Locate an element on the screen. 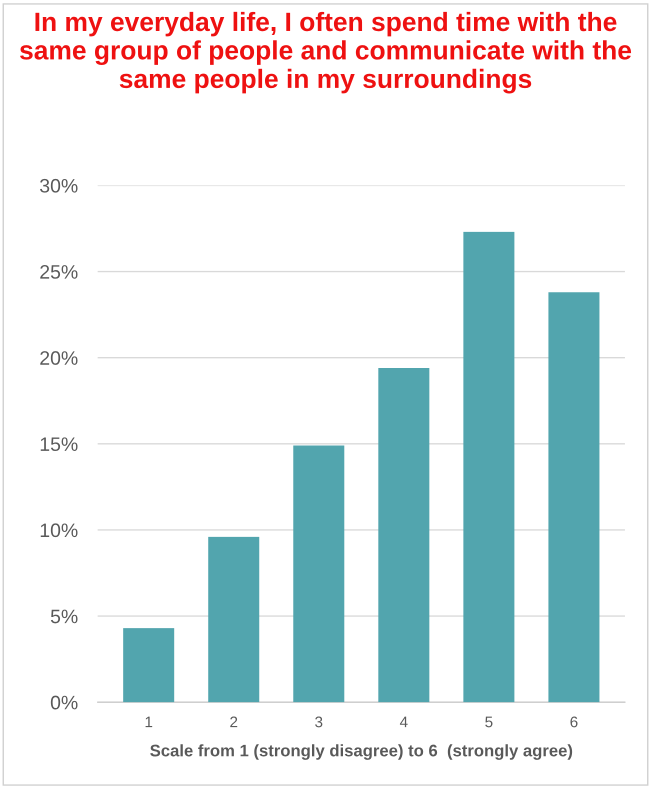  x-tick-label: 6 is located at coordinates (574, 722).